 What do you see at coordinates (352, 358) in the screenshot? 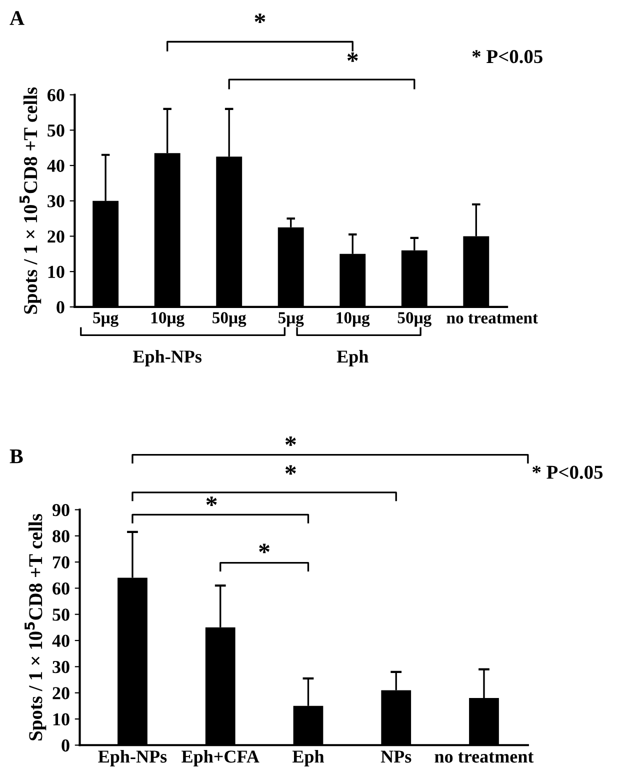
I see `text: Eph` at bounding box center [352, 358].